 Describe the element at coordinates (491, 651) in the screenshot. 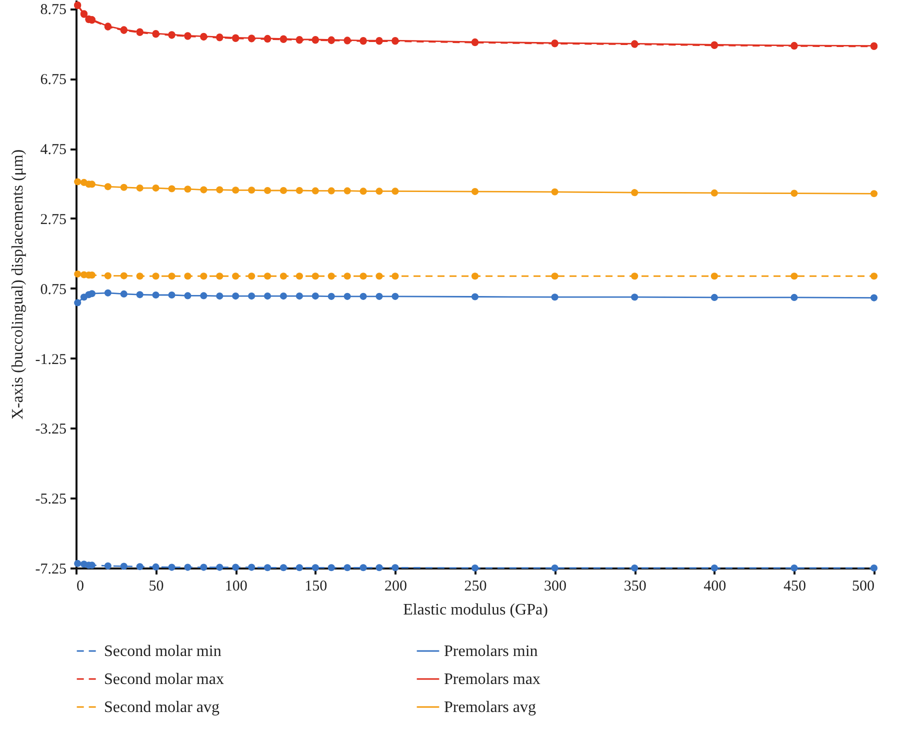

I see `legend-label: Premolars min` at that location.